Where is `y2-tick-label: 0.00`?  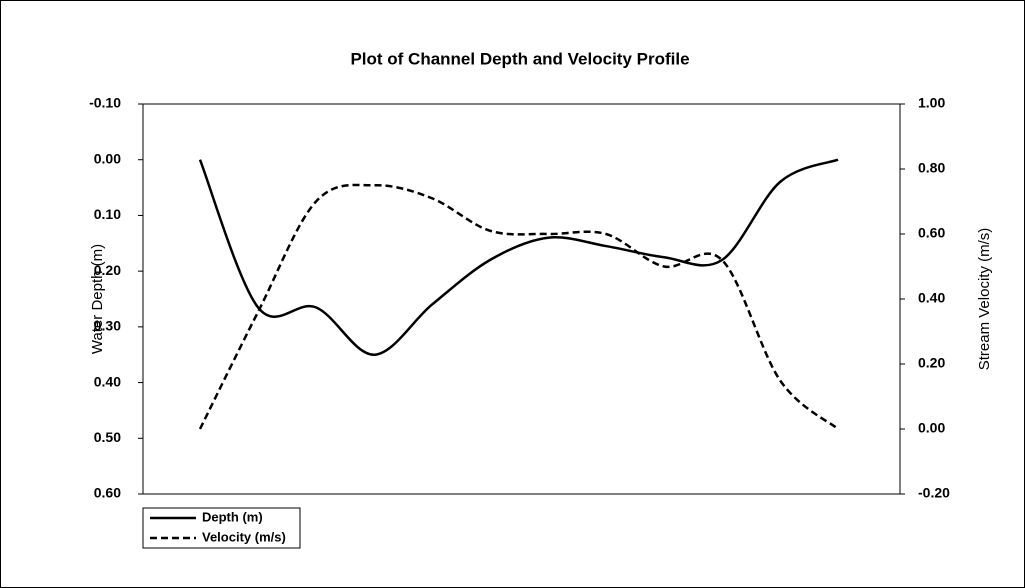 y2-tick-label: 0.00 is located at coordinates (931, 428).